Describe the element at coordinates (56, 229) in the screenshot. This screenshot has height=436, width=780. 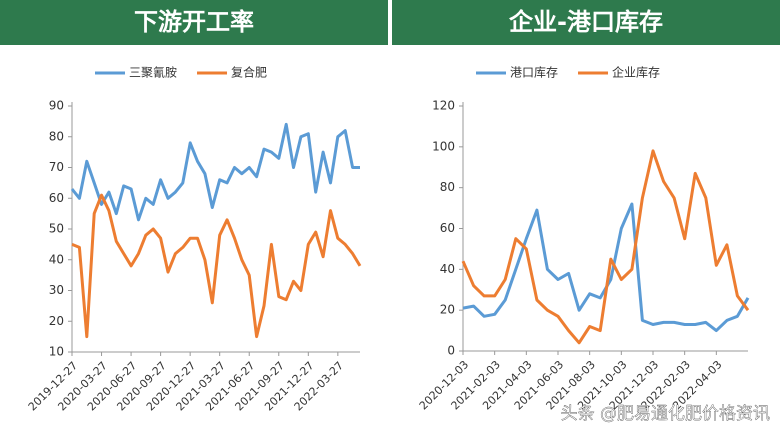
I see `y-tick-label: 50` at that location.